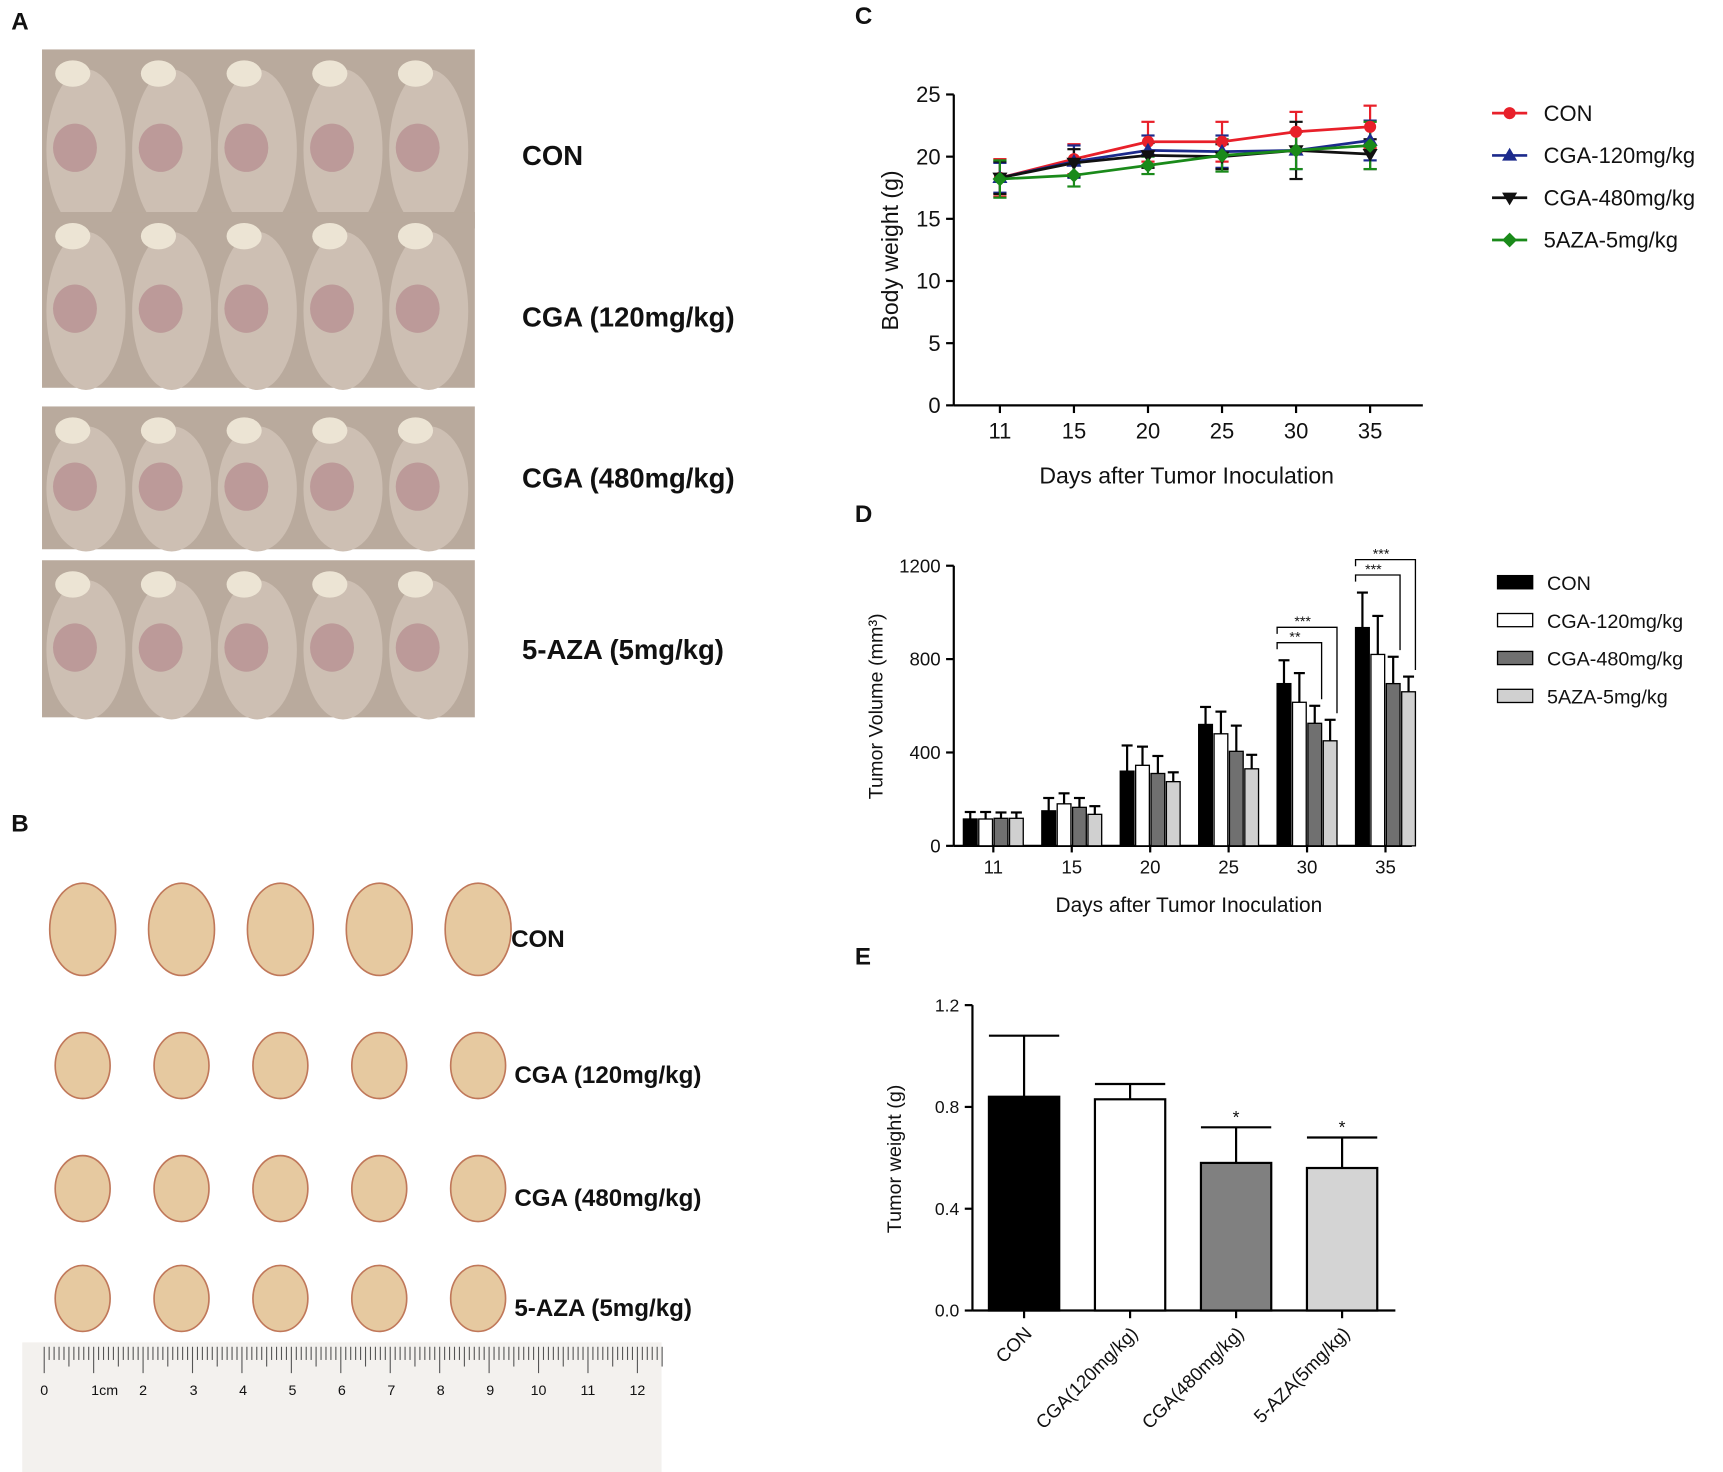  Describe the element at coordinates (1236, 1117) in the screenshot. I see `significance-label: *` at that location.